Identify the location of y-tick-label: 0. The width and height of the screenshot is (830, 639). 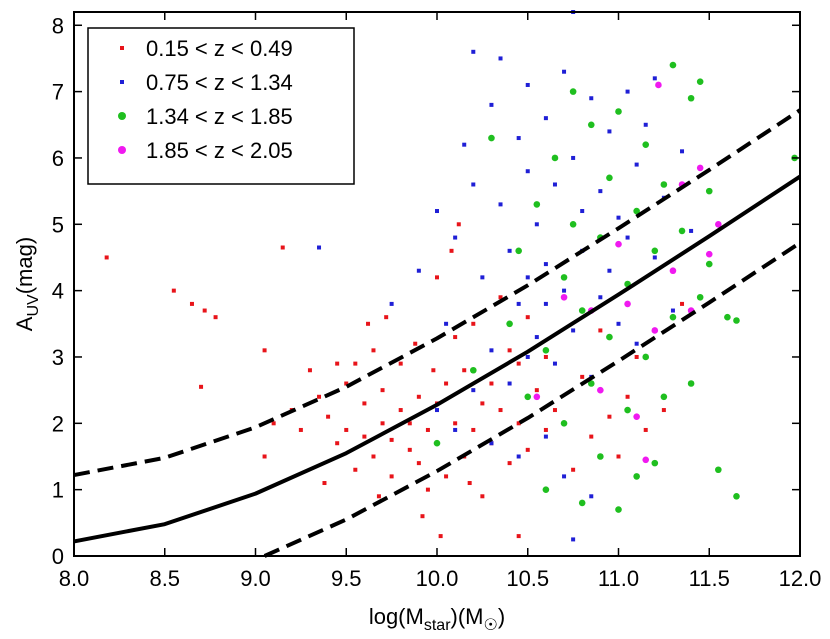
(58, 556).